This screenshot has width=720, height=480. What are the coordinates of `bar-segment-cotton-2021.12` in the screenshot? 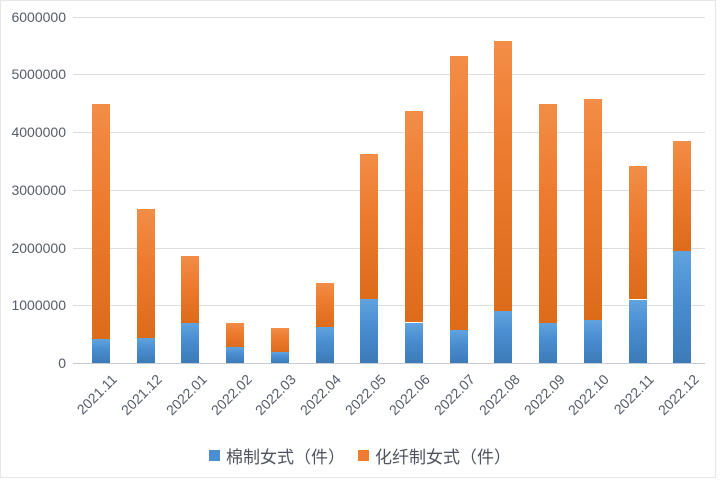 It's located at (146, 350).